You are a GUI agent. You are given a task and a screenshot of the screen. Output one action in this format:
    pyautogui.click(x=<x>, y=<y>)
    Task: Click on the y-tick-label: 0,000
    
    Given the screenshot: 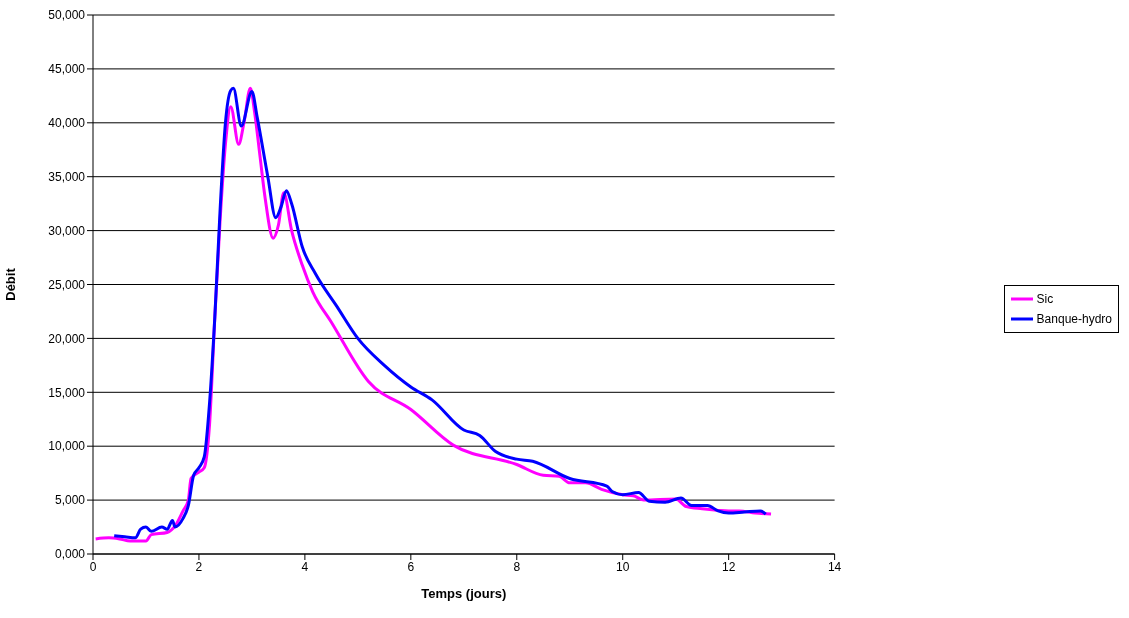 What is the action you would take?
    pyautogui.click(x=70, y=554)
    